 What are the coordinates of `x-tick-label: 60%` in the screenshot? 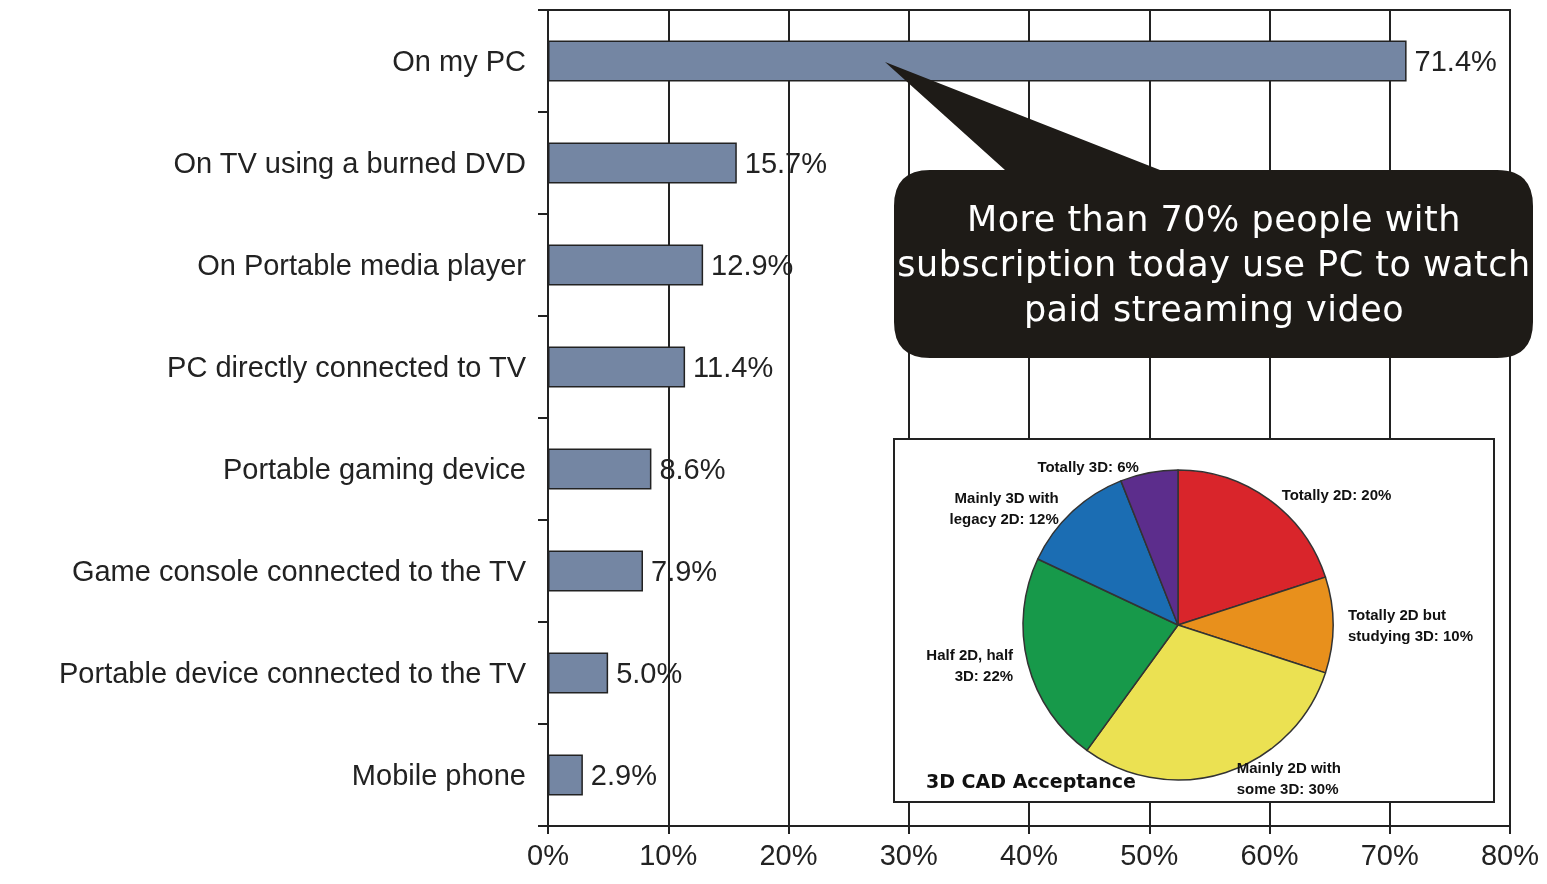 It's located at (1269, 854).